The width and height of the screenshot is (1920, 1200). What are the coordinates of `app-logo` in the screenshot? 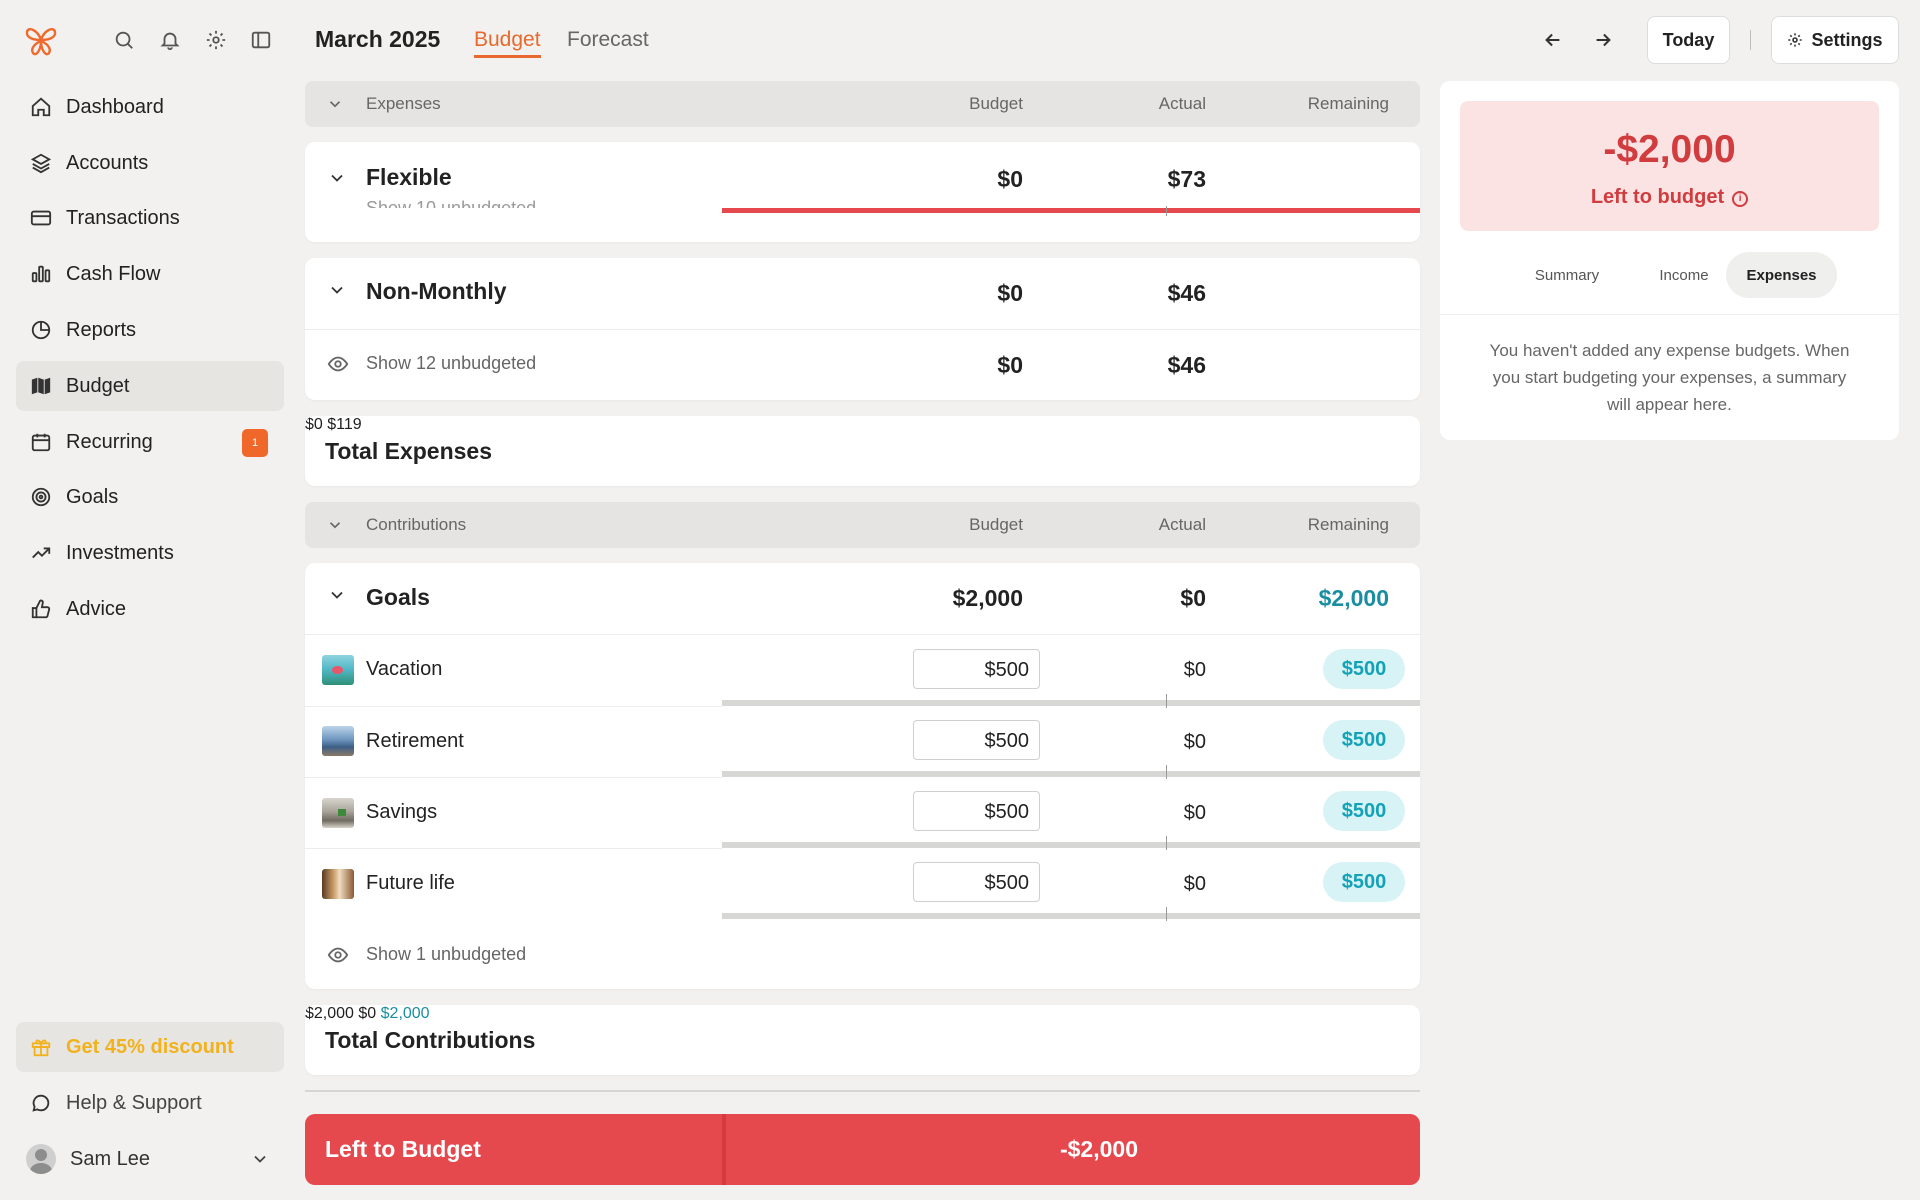 It's located at (41, 41).